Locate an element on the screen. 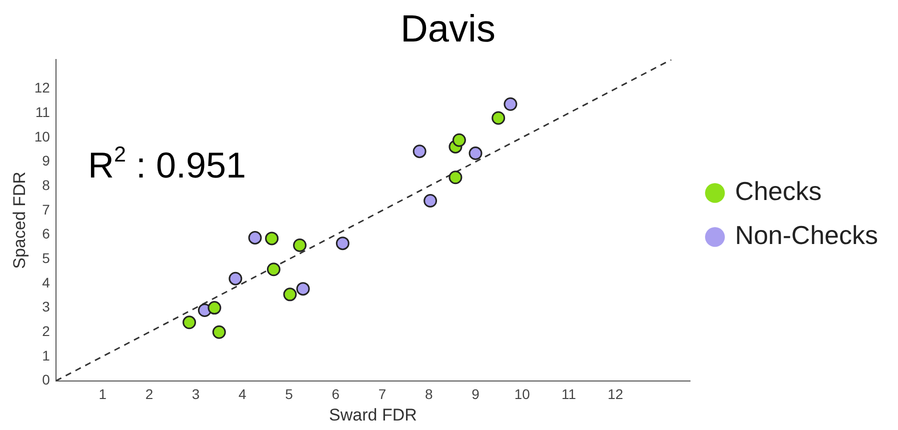 The image size is (898, 430). x-tick-label: 6 is located at coordinates (336, 394).